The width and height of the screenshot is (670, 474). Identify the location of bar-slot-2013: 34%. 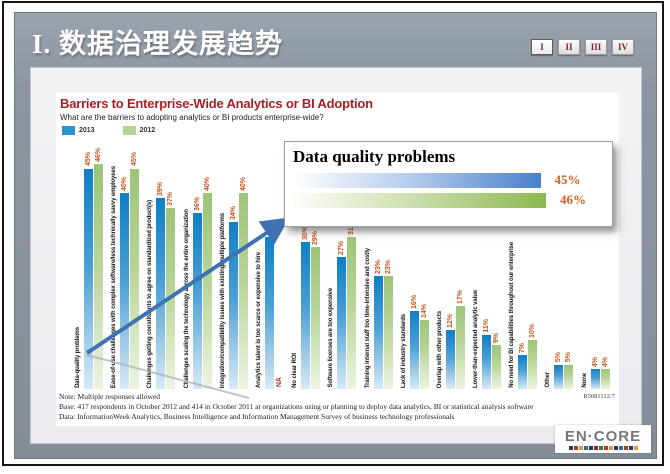
(233, 297).